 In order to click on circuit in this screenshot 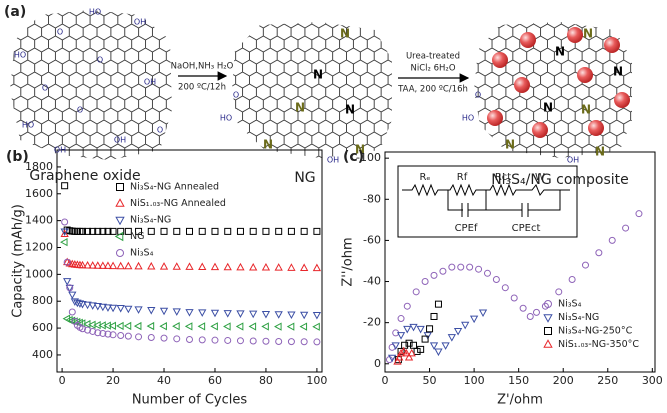, I will do `click(487, 201)`.